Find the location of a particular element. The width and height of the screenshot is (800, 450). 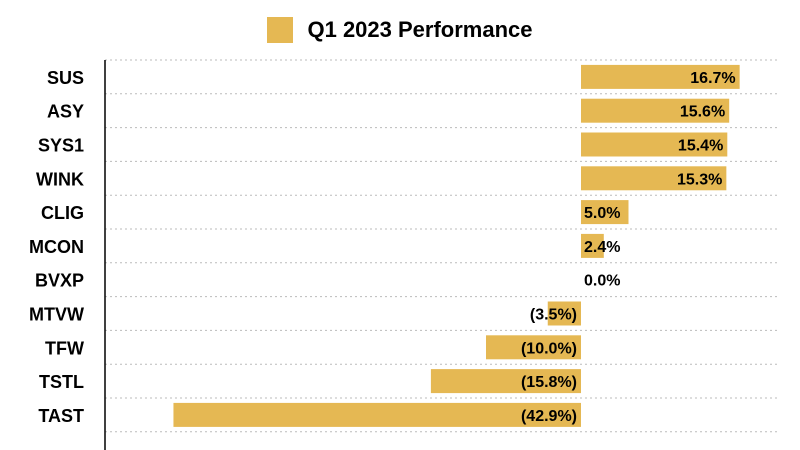

bar-mcon is located at coordinates (592, 245).